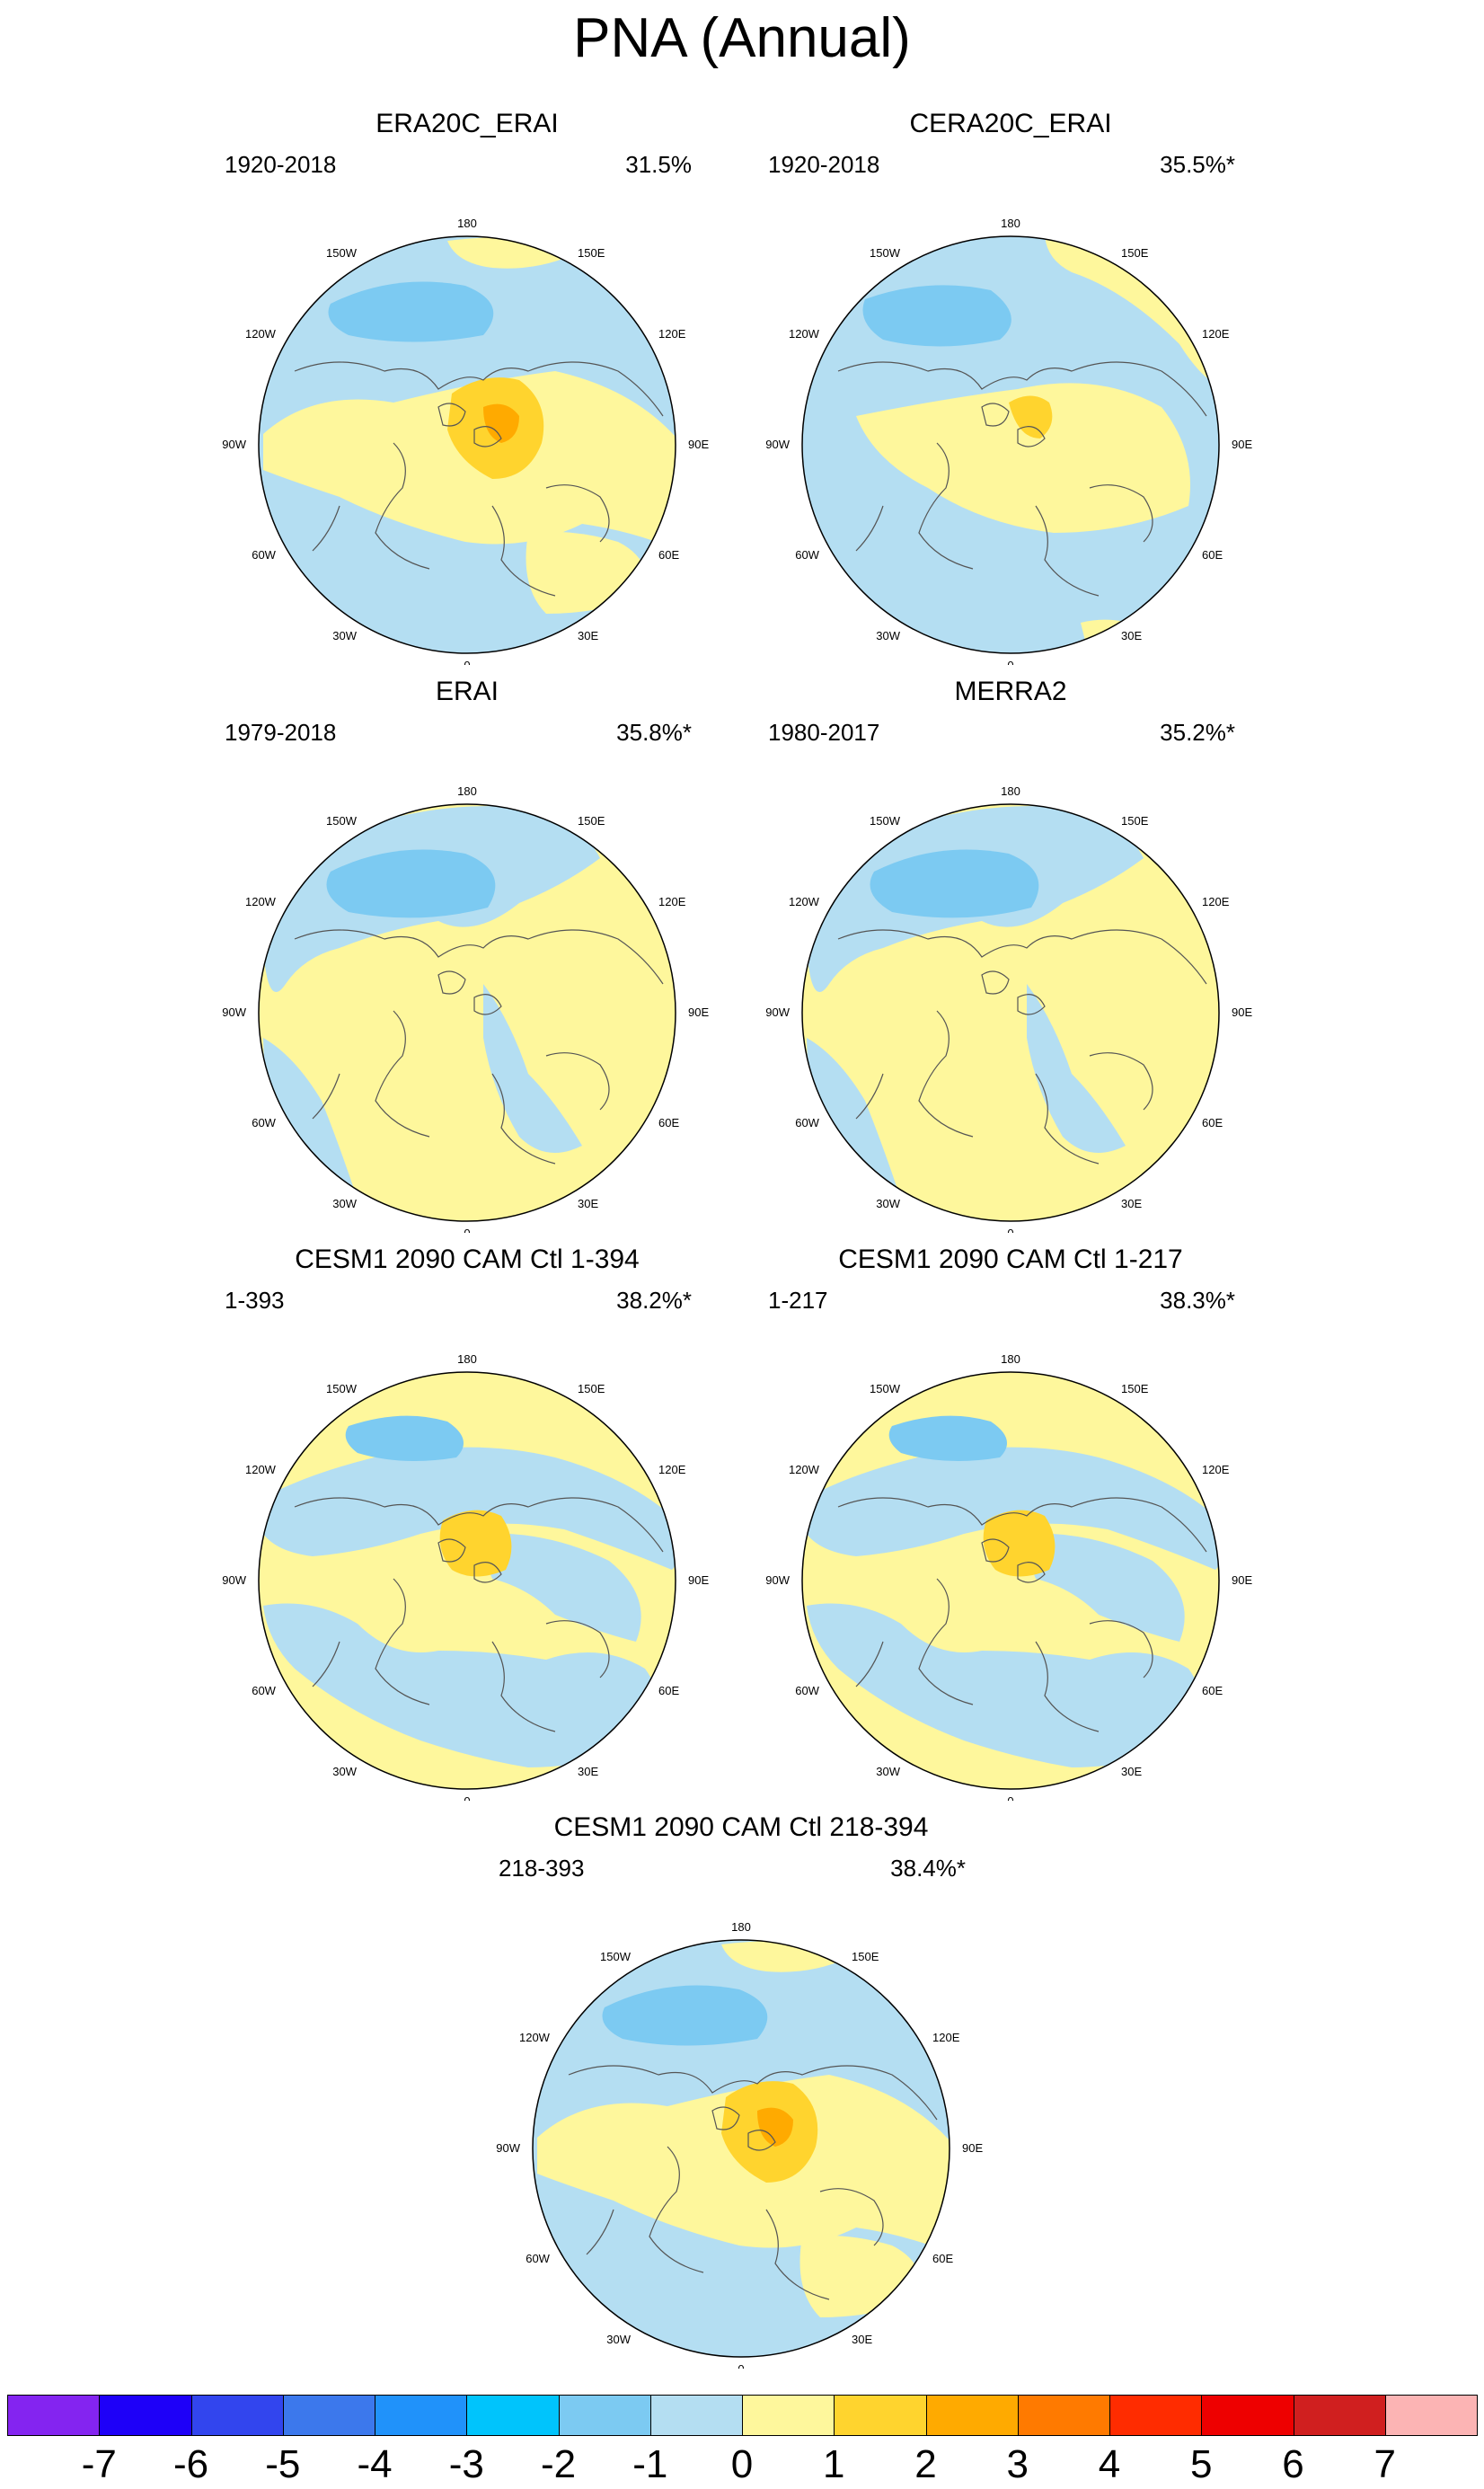 The width and height of the screenshot is (1484, 2489). What do you see at coordinates (375, 2464) in the screenshot?
I see `colorbar-tick-label: -4` at bounding box center [375, 2464].